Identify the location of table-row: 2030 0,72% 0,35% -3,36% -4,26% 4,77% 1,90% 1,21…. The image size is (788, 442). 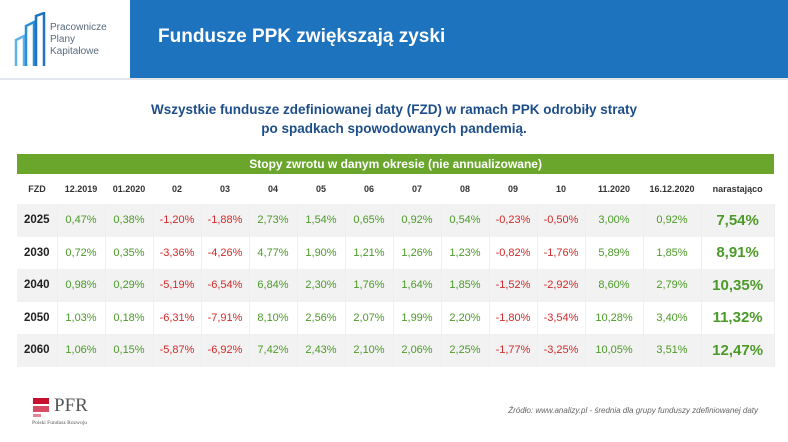
(396, 252).